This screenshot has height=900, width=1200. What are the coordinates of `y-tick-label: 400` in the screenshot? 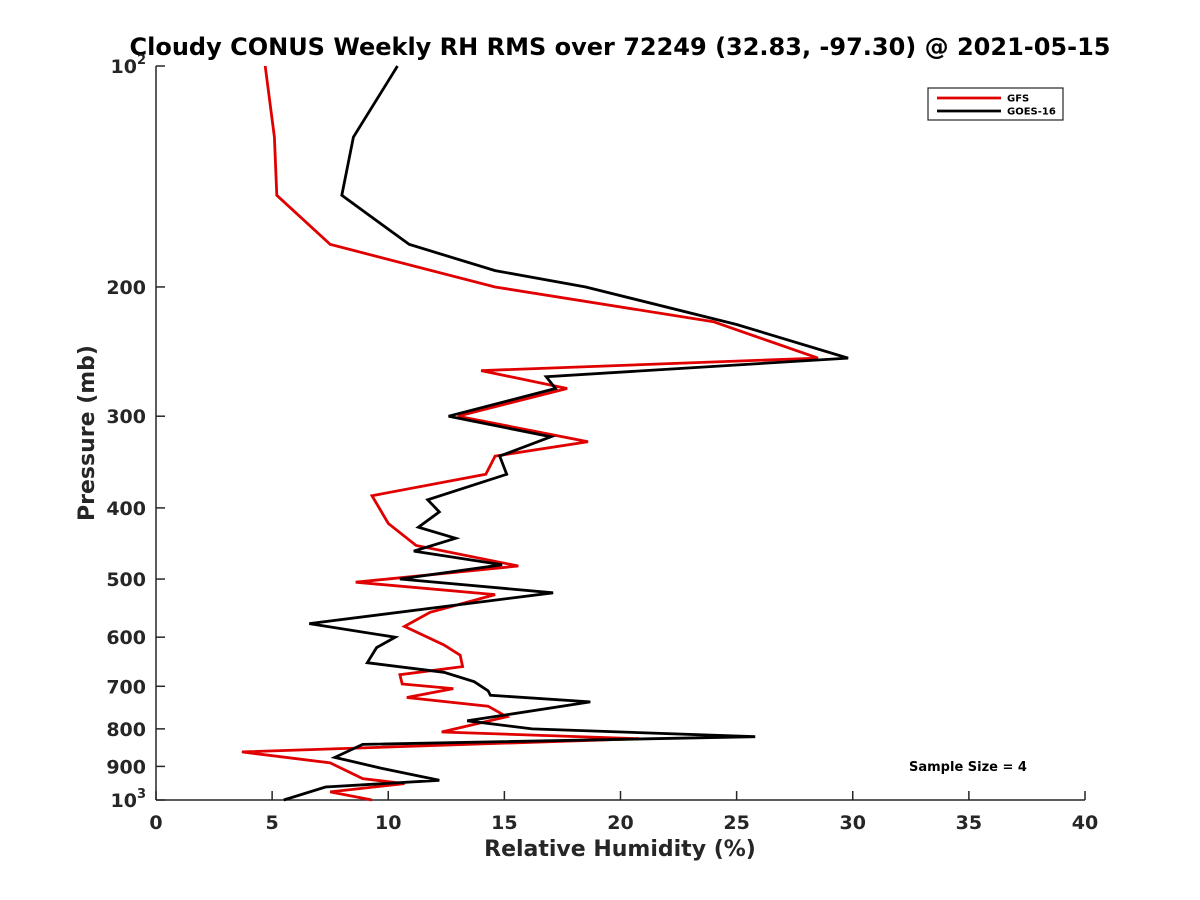 It's located at (126, 509).